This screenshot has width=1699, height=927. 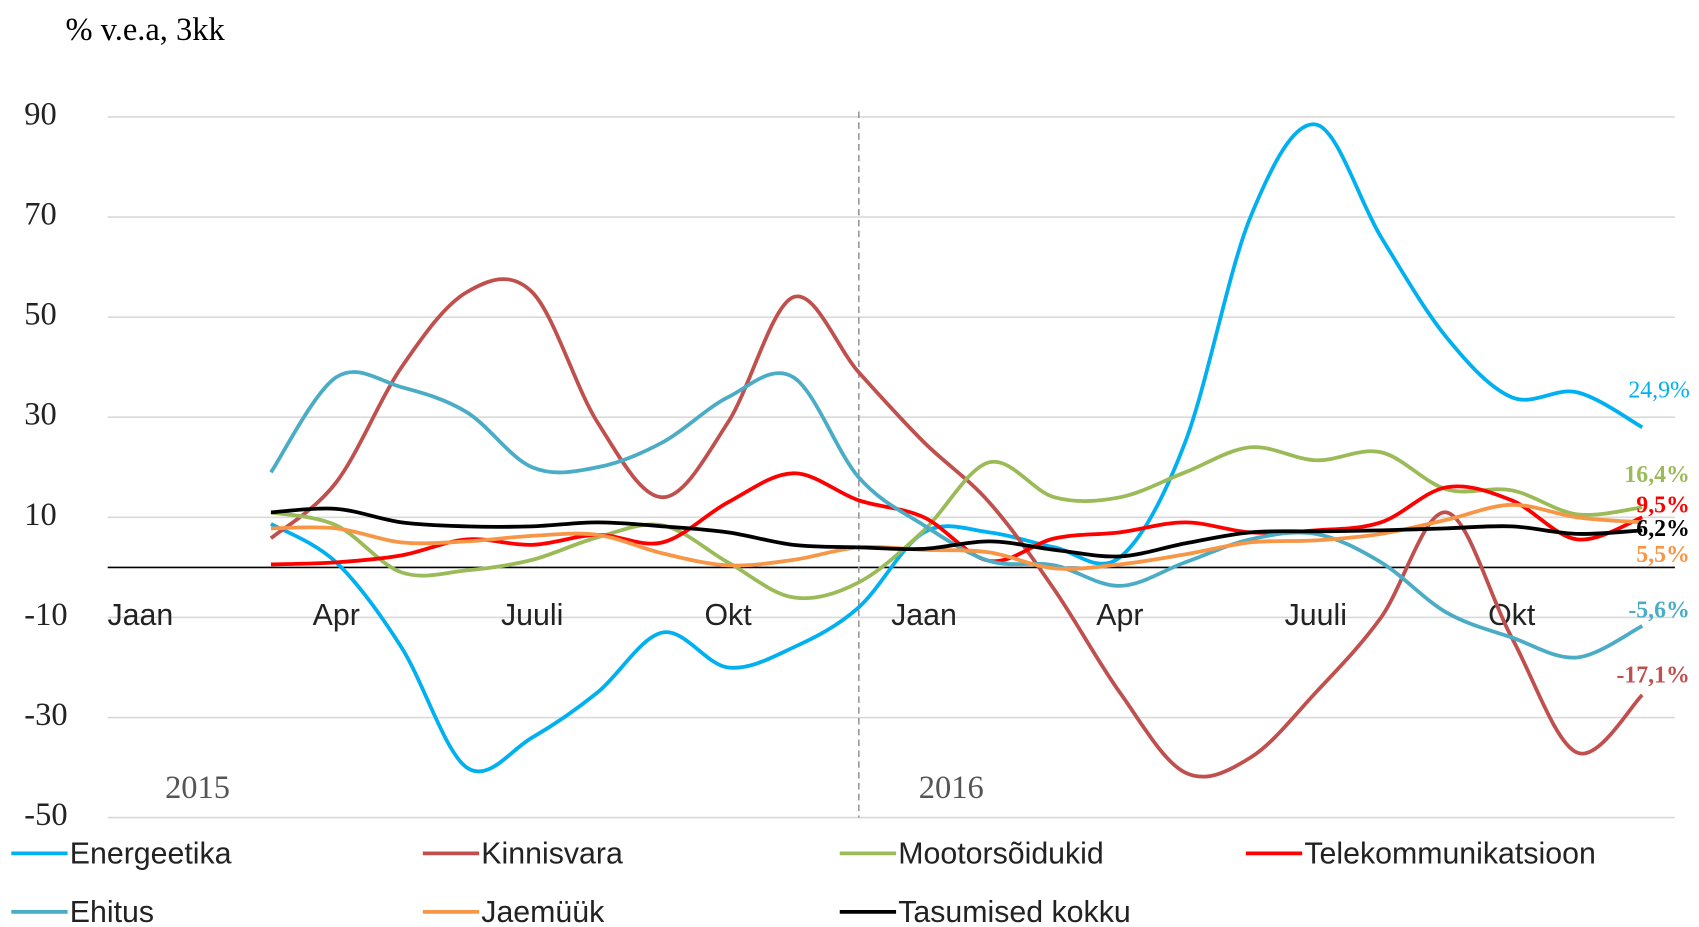 I want to click on y-tick-label: 10, so click(x=40, y=515).